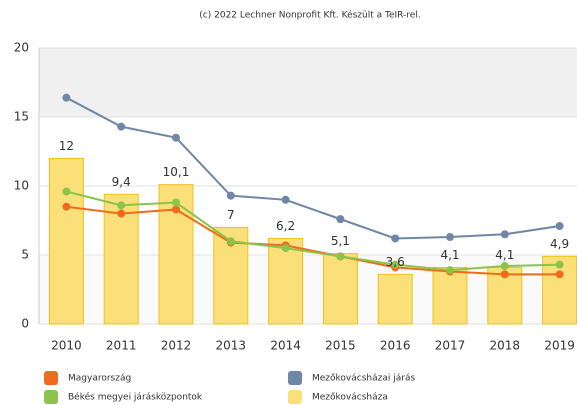  Describe the element at coordinates (66, 346) in the screenshot. I see `x-tick-label: 2010` at that location.